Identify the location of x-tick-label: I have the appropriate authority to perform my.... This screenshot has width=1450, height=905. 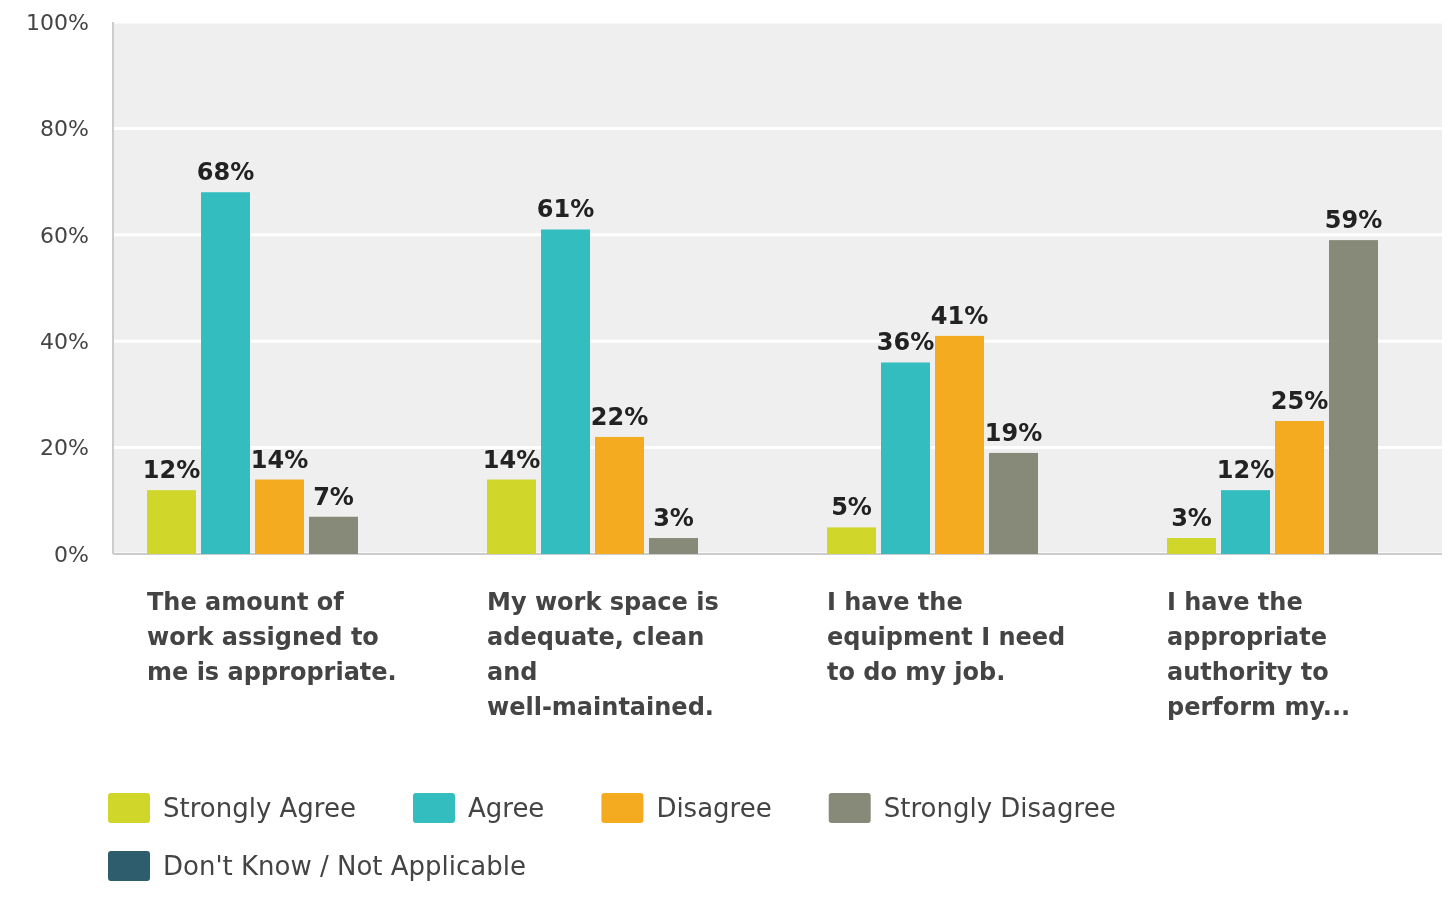
(1259, 654).